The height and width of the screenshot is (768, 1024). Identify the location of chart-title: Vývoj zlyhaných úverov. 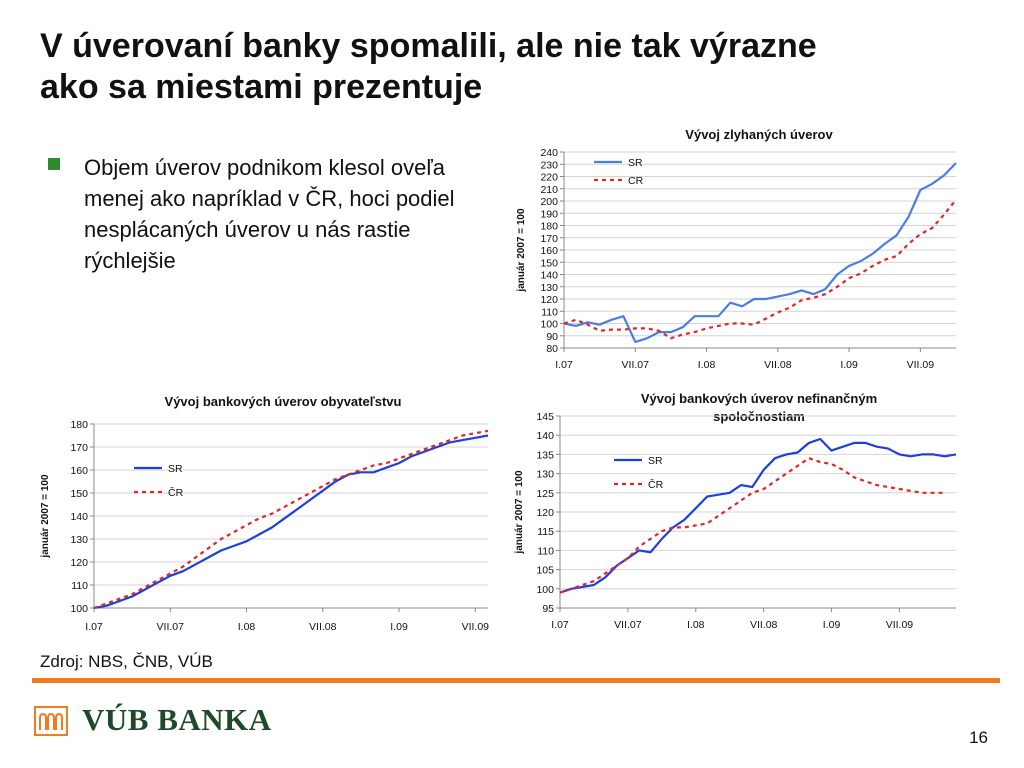
(759, 134).